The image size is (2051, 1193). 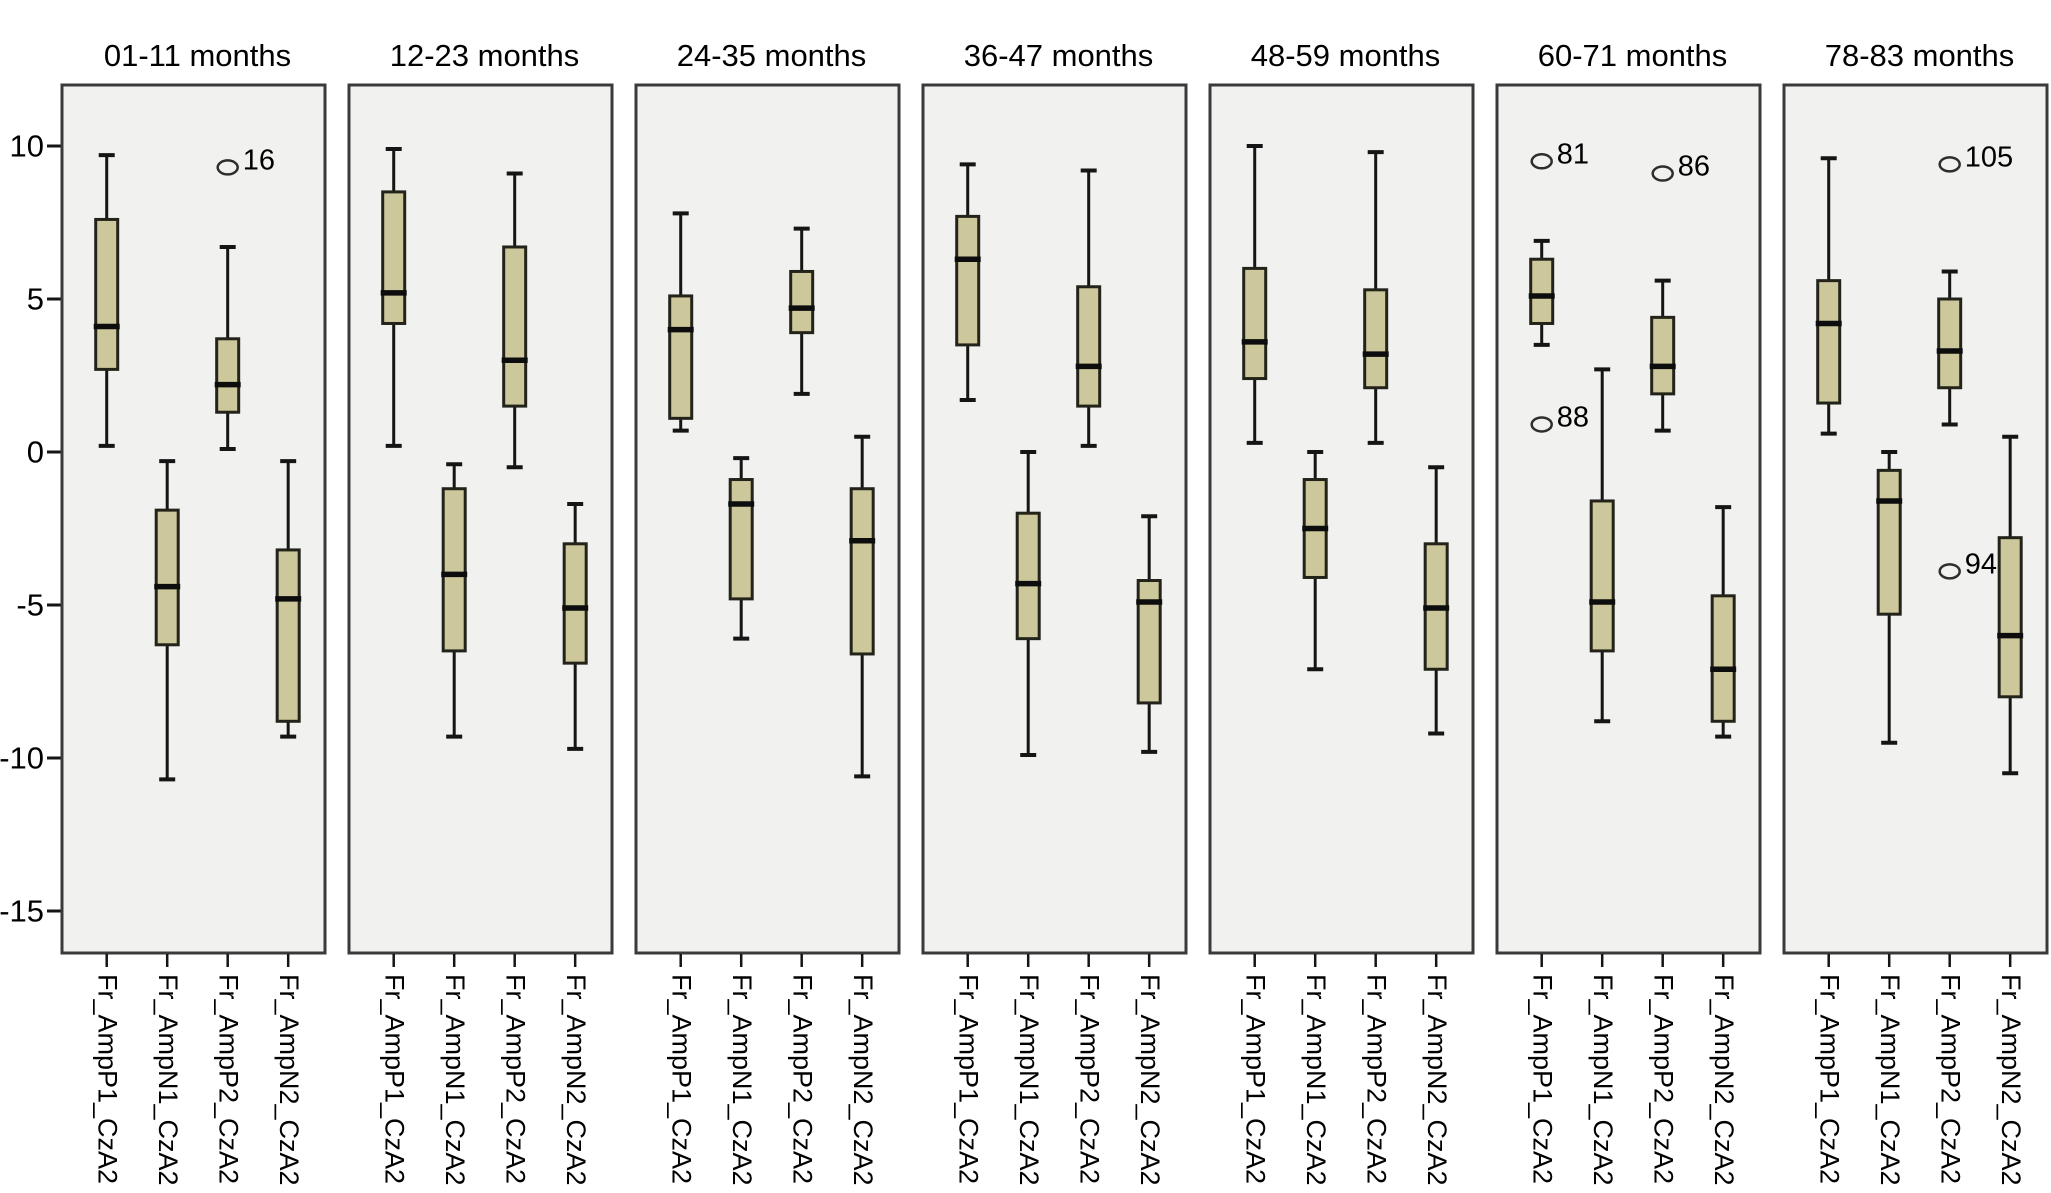 What do you see at coordinates (35, 299) in the screenshot?
I see `y-tick-label: 5` at bounding box center [35, 299].